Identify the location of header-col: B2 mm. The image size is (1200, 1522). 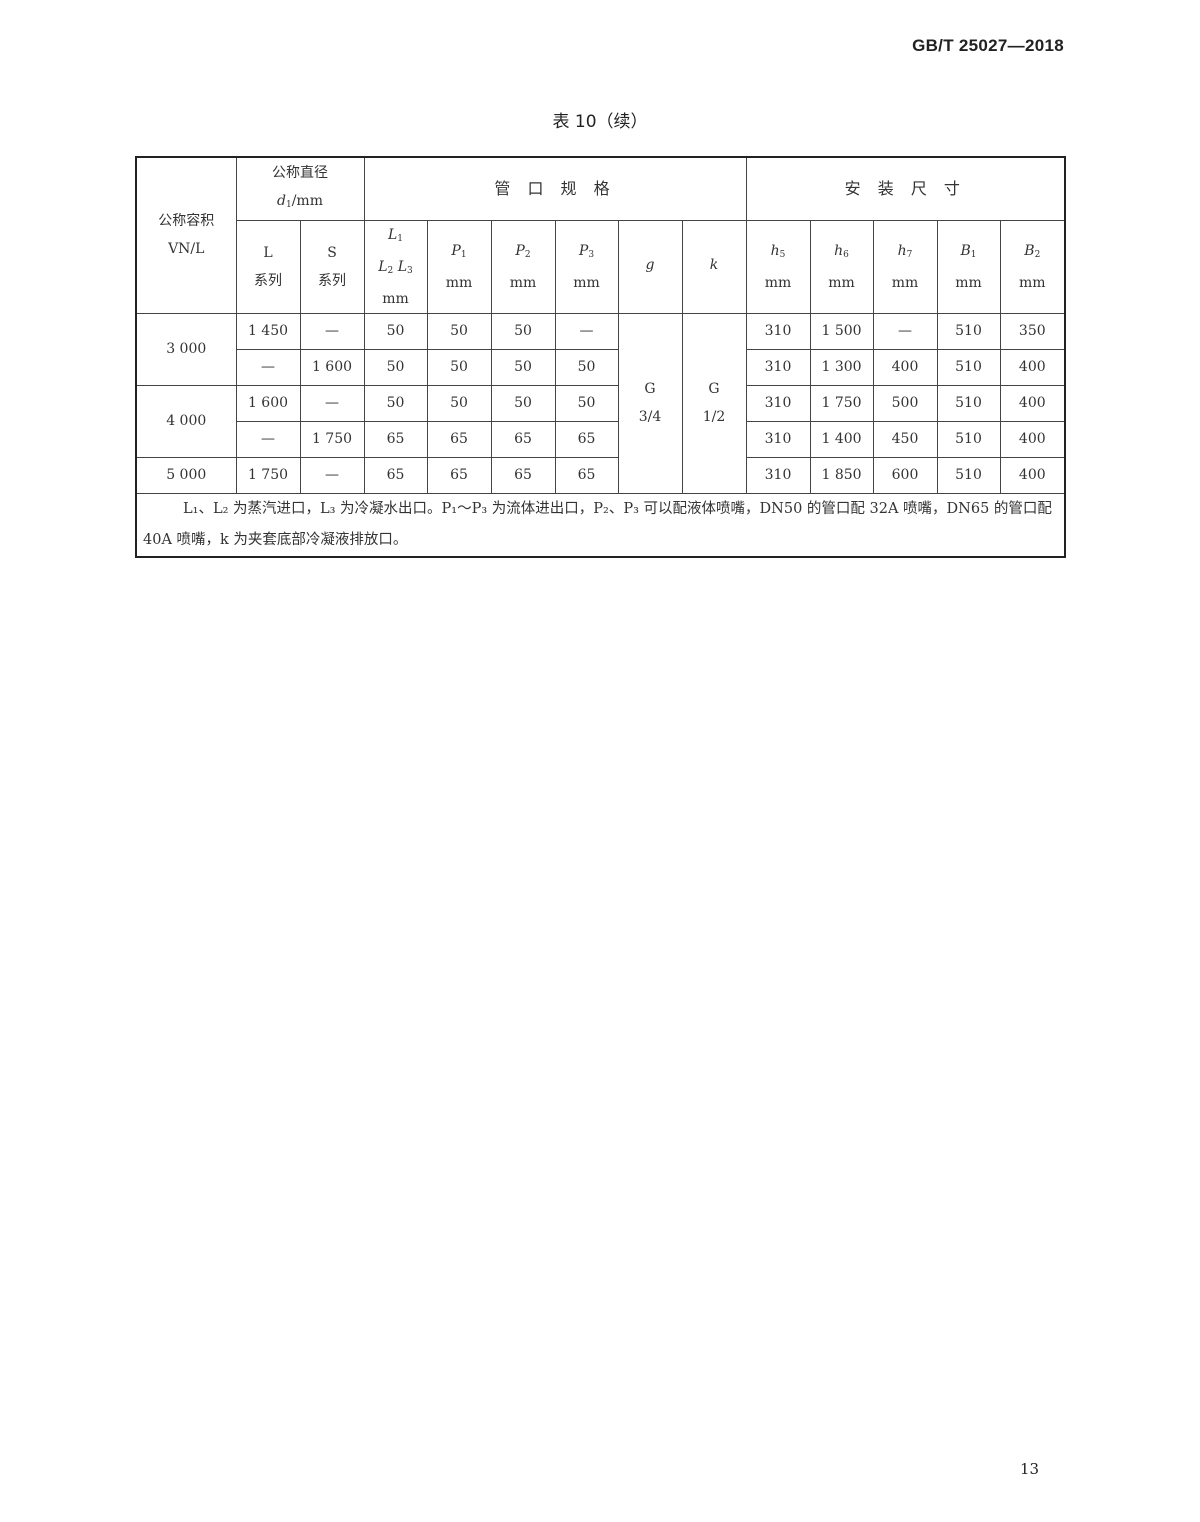
(1032, 266).